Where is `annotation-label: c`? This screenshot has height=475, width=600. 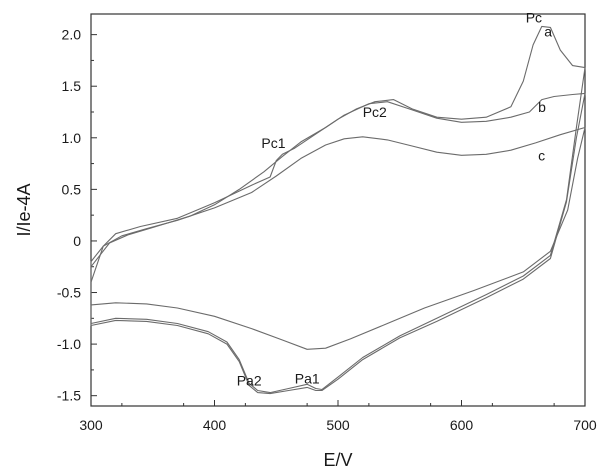
annotation-label: c is located at coordinates (541, 155).